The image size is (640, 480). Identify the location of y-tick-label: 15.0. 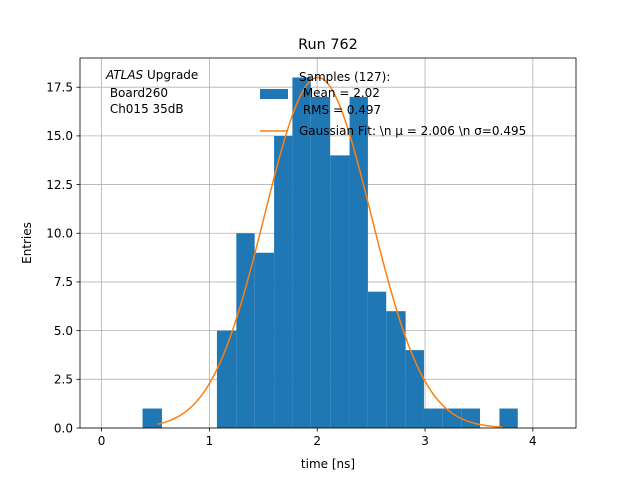
(59, 136).